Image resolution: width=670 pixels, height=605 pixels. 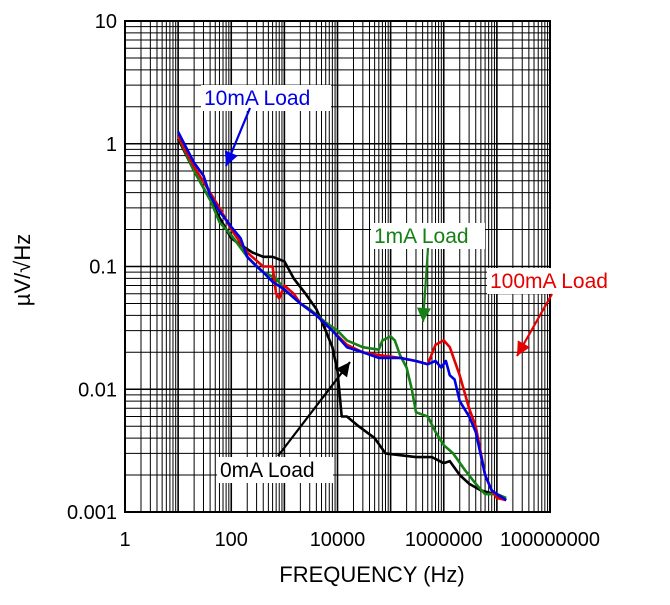 I want to click on annotation-label: 0mA Load, so click(x=267, y=470).